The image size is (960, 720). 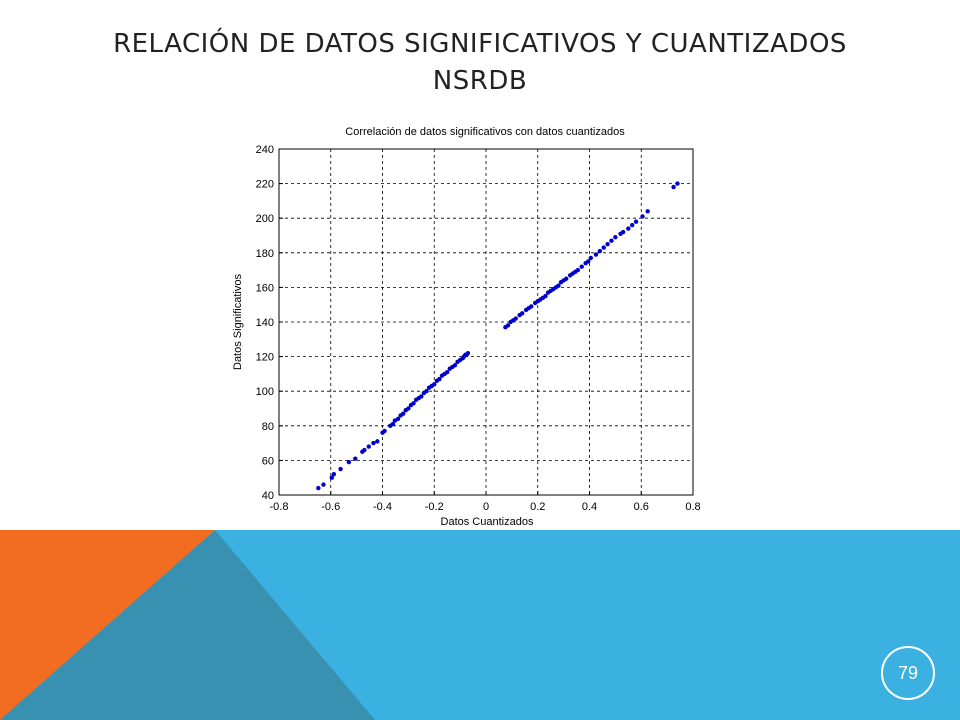 I want to click on y-tick-label: 140, so click(x=265, y=323).